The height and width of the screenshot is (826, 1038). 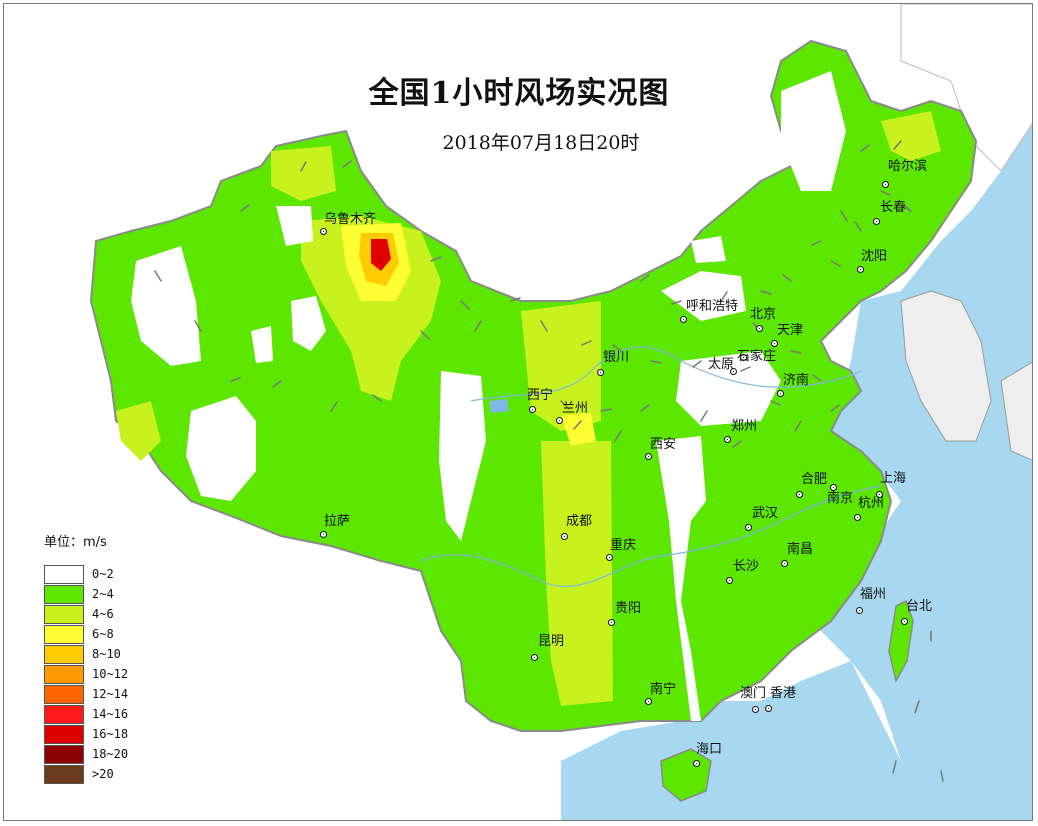 What do you see at coordinates (774, 343) in the screenshot?
I see `city-marker-tianjin` at bounding box center [774, 343].